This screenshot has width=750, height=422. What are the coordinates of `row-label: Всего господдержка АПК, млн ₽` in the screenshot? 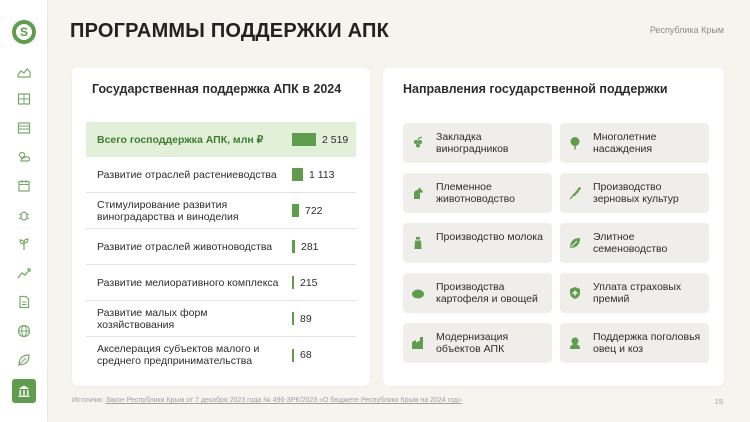 It's located at (180, 139).